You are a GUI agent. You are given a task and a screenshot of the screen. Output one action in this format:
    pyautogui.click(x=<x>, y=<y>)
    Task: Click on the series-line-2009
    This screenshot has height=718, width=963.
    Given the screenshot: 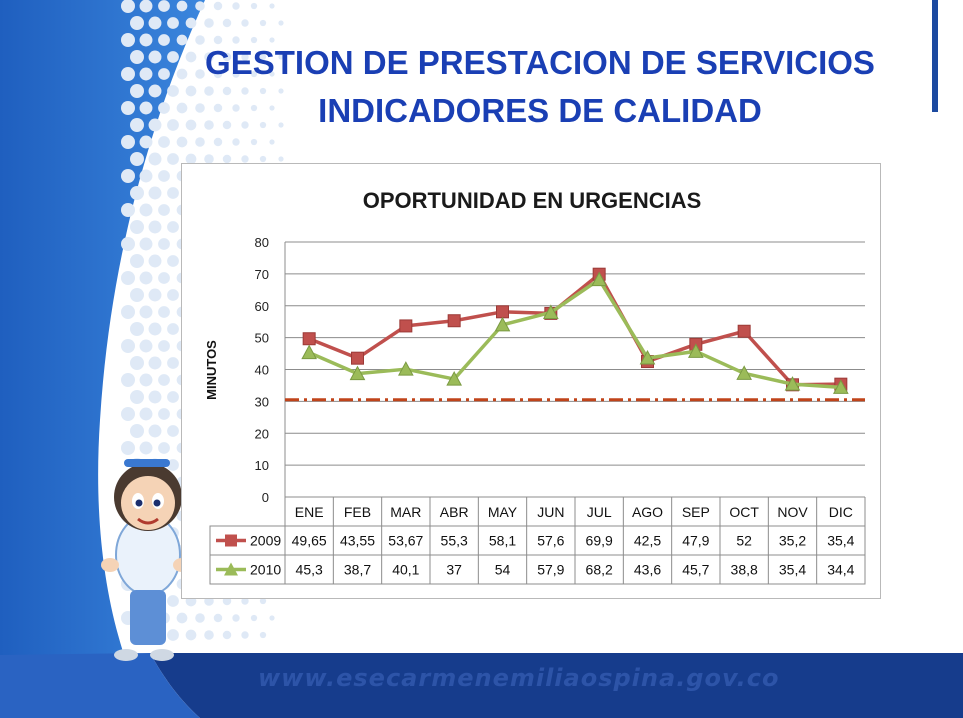 What is the action you would take?
    pyautogui.click(x=574, y=329)
    